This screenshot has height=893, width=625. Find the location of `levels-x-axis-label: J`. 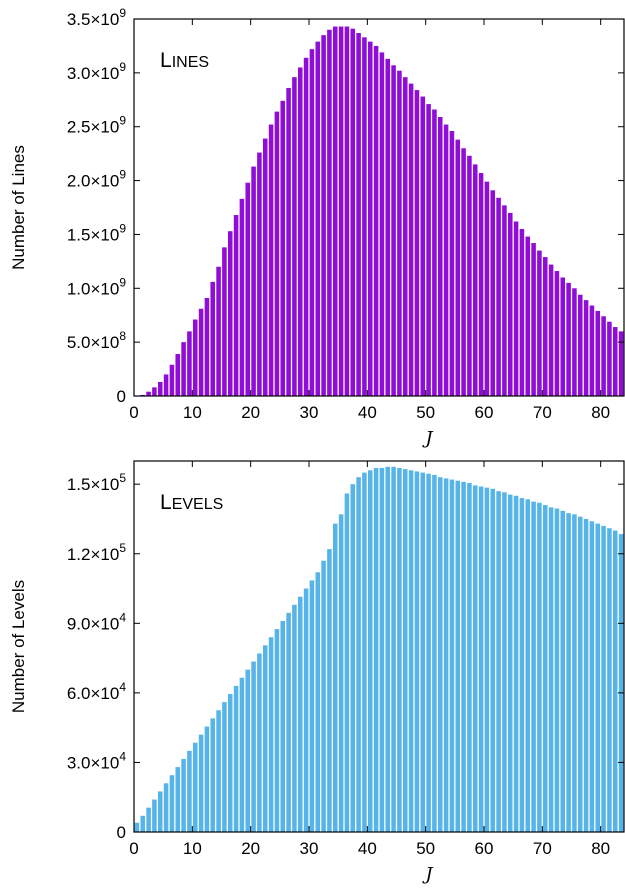

levels-x-axis-label: J is located at coordinates (427, 874).